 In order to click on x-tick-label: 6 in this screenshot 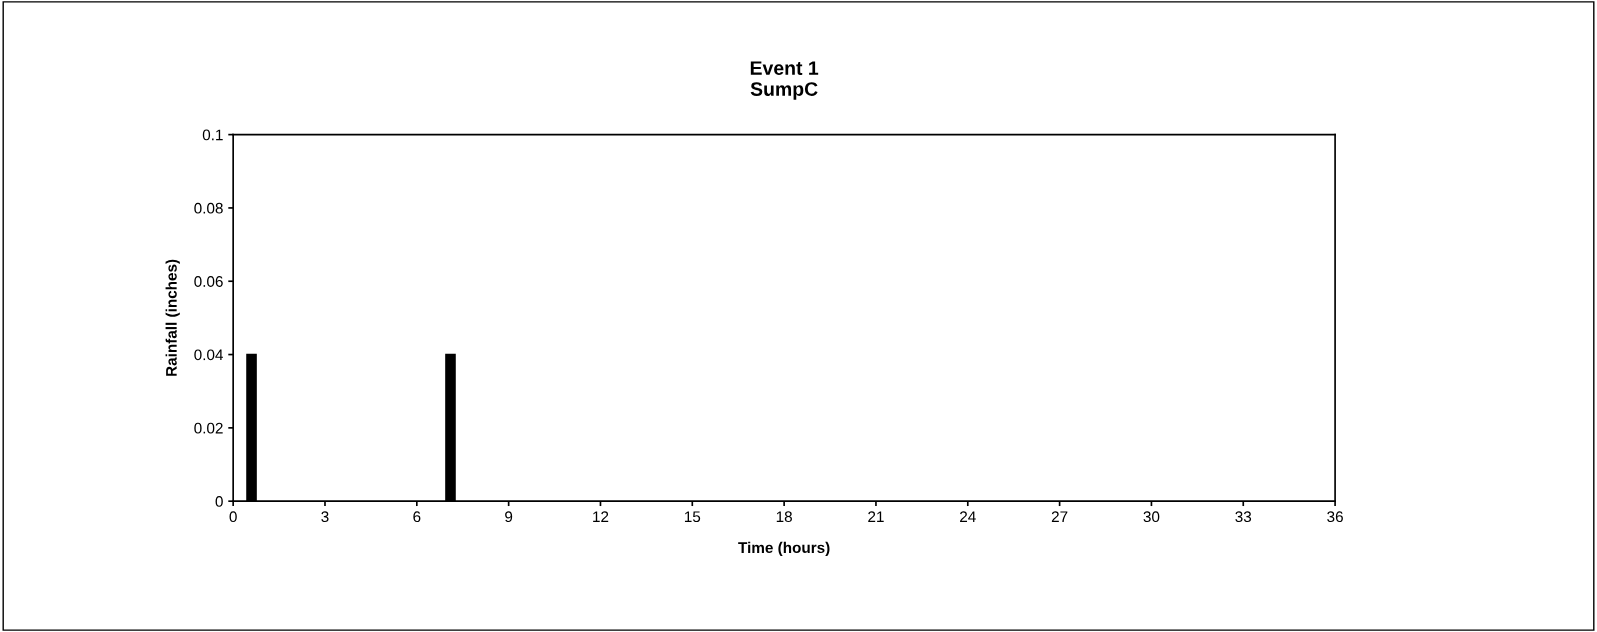, I will do `click(417, 517)`.